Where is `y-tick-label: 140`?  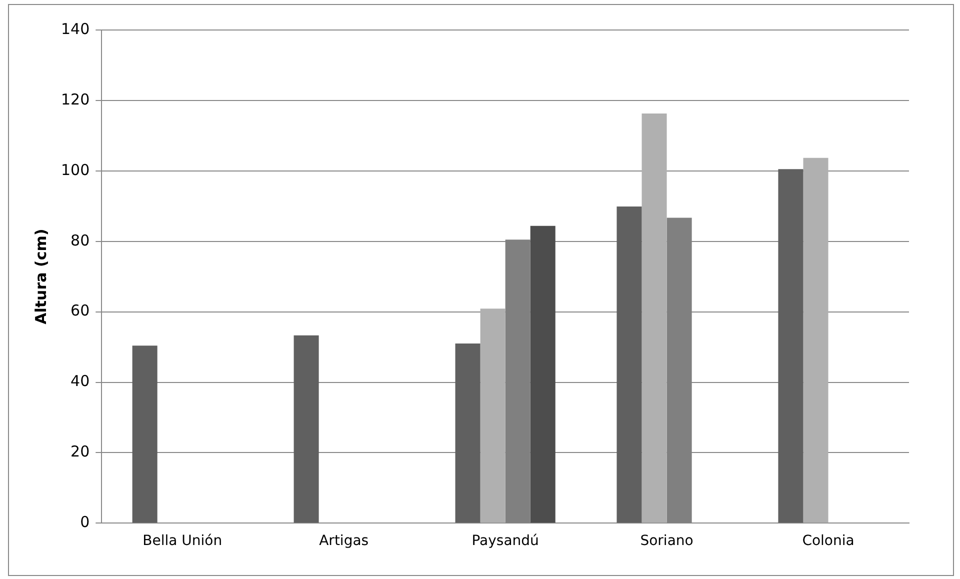
y-tick-label: 140 is located at coordinates (75, 29).